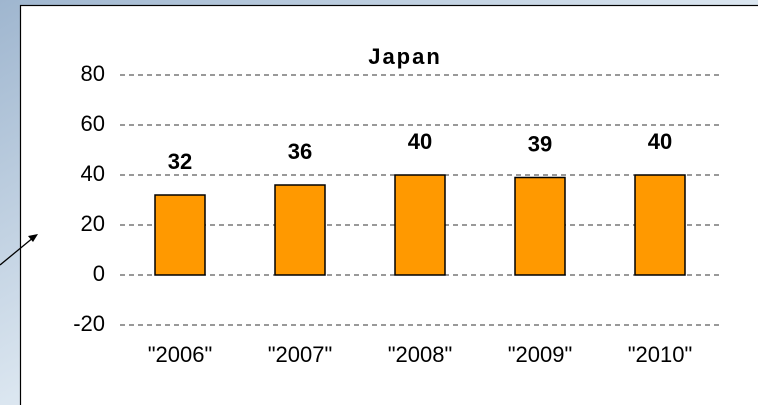 The image size is (758, 405). What do you see at coordinates (180, 161) in the screenshot?
I see `data-label: 32` at bounding box center [180, 161].